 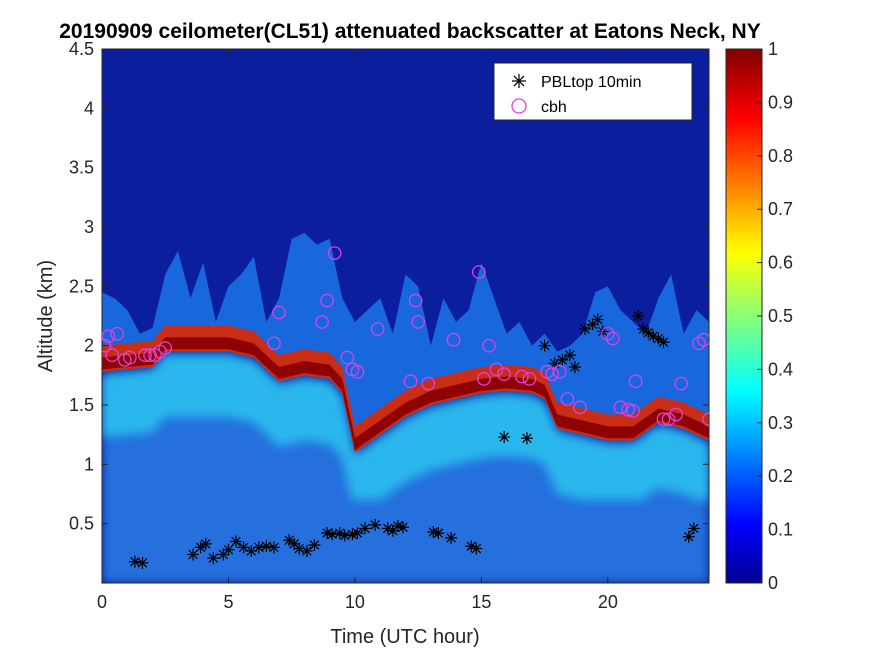 What do you see at coordinates (780, 156) in the screenshot?
I see `colorbar-tick-label: 0.8` at bounding box center [780, 156].